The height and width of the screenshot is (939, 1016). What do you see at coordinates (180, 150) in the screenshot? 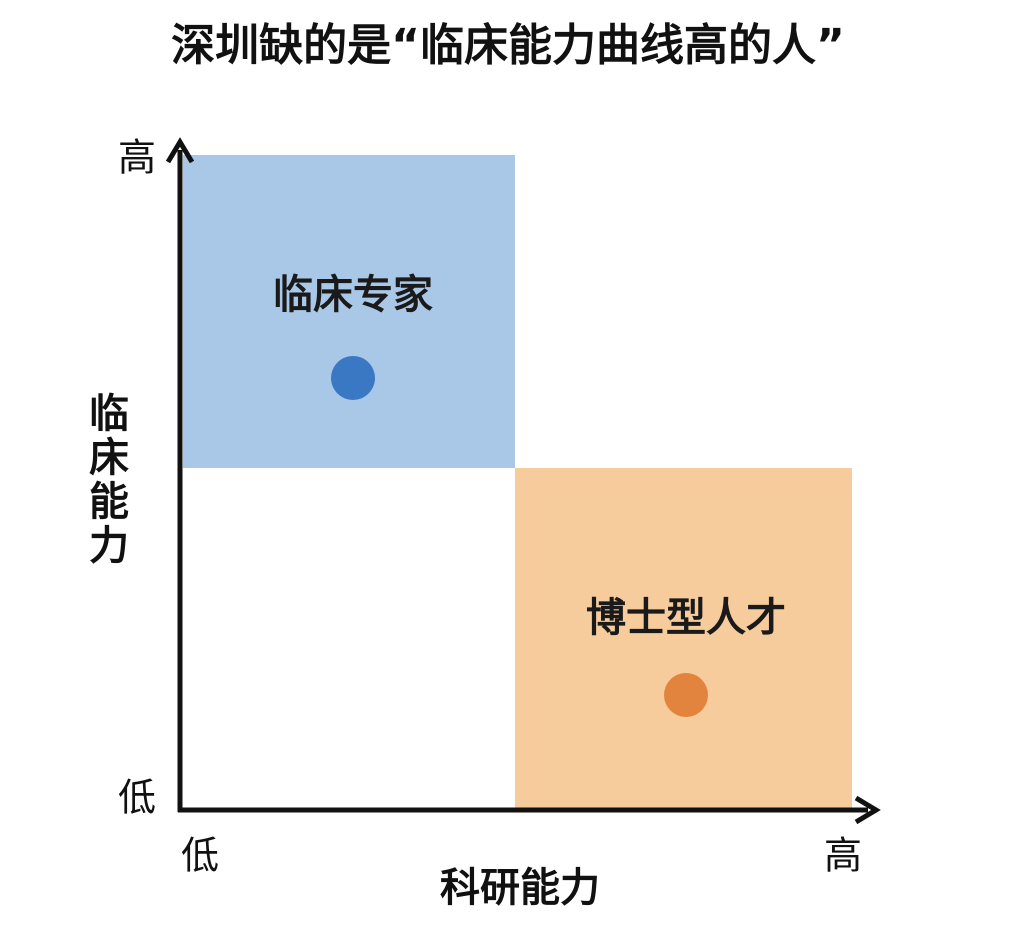
I see `y-arrow` at bounding box center [180, 150].